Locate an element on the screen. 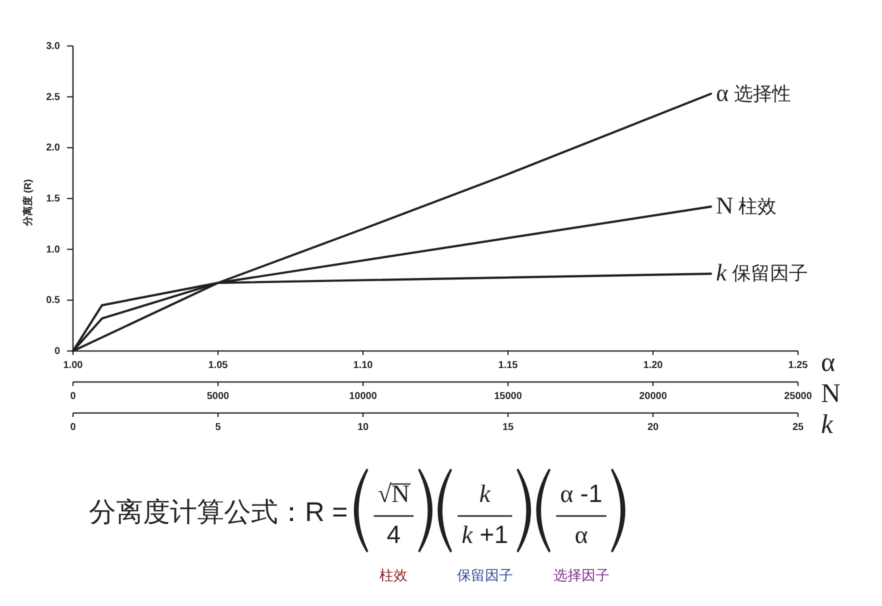  y-axis-title: 分离度 (R) is located at coordinates (28, 203).